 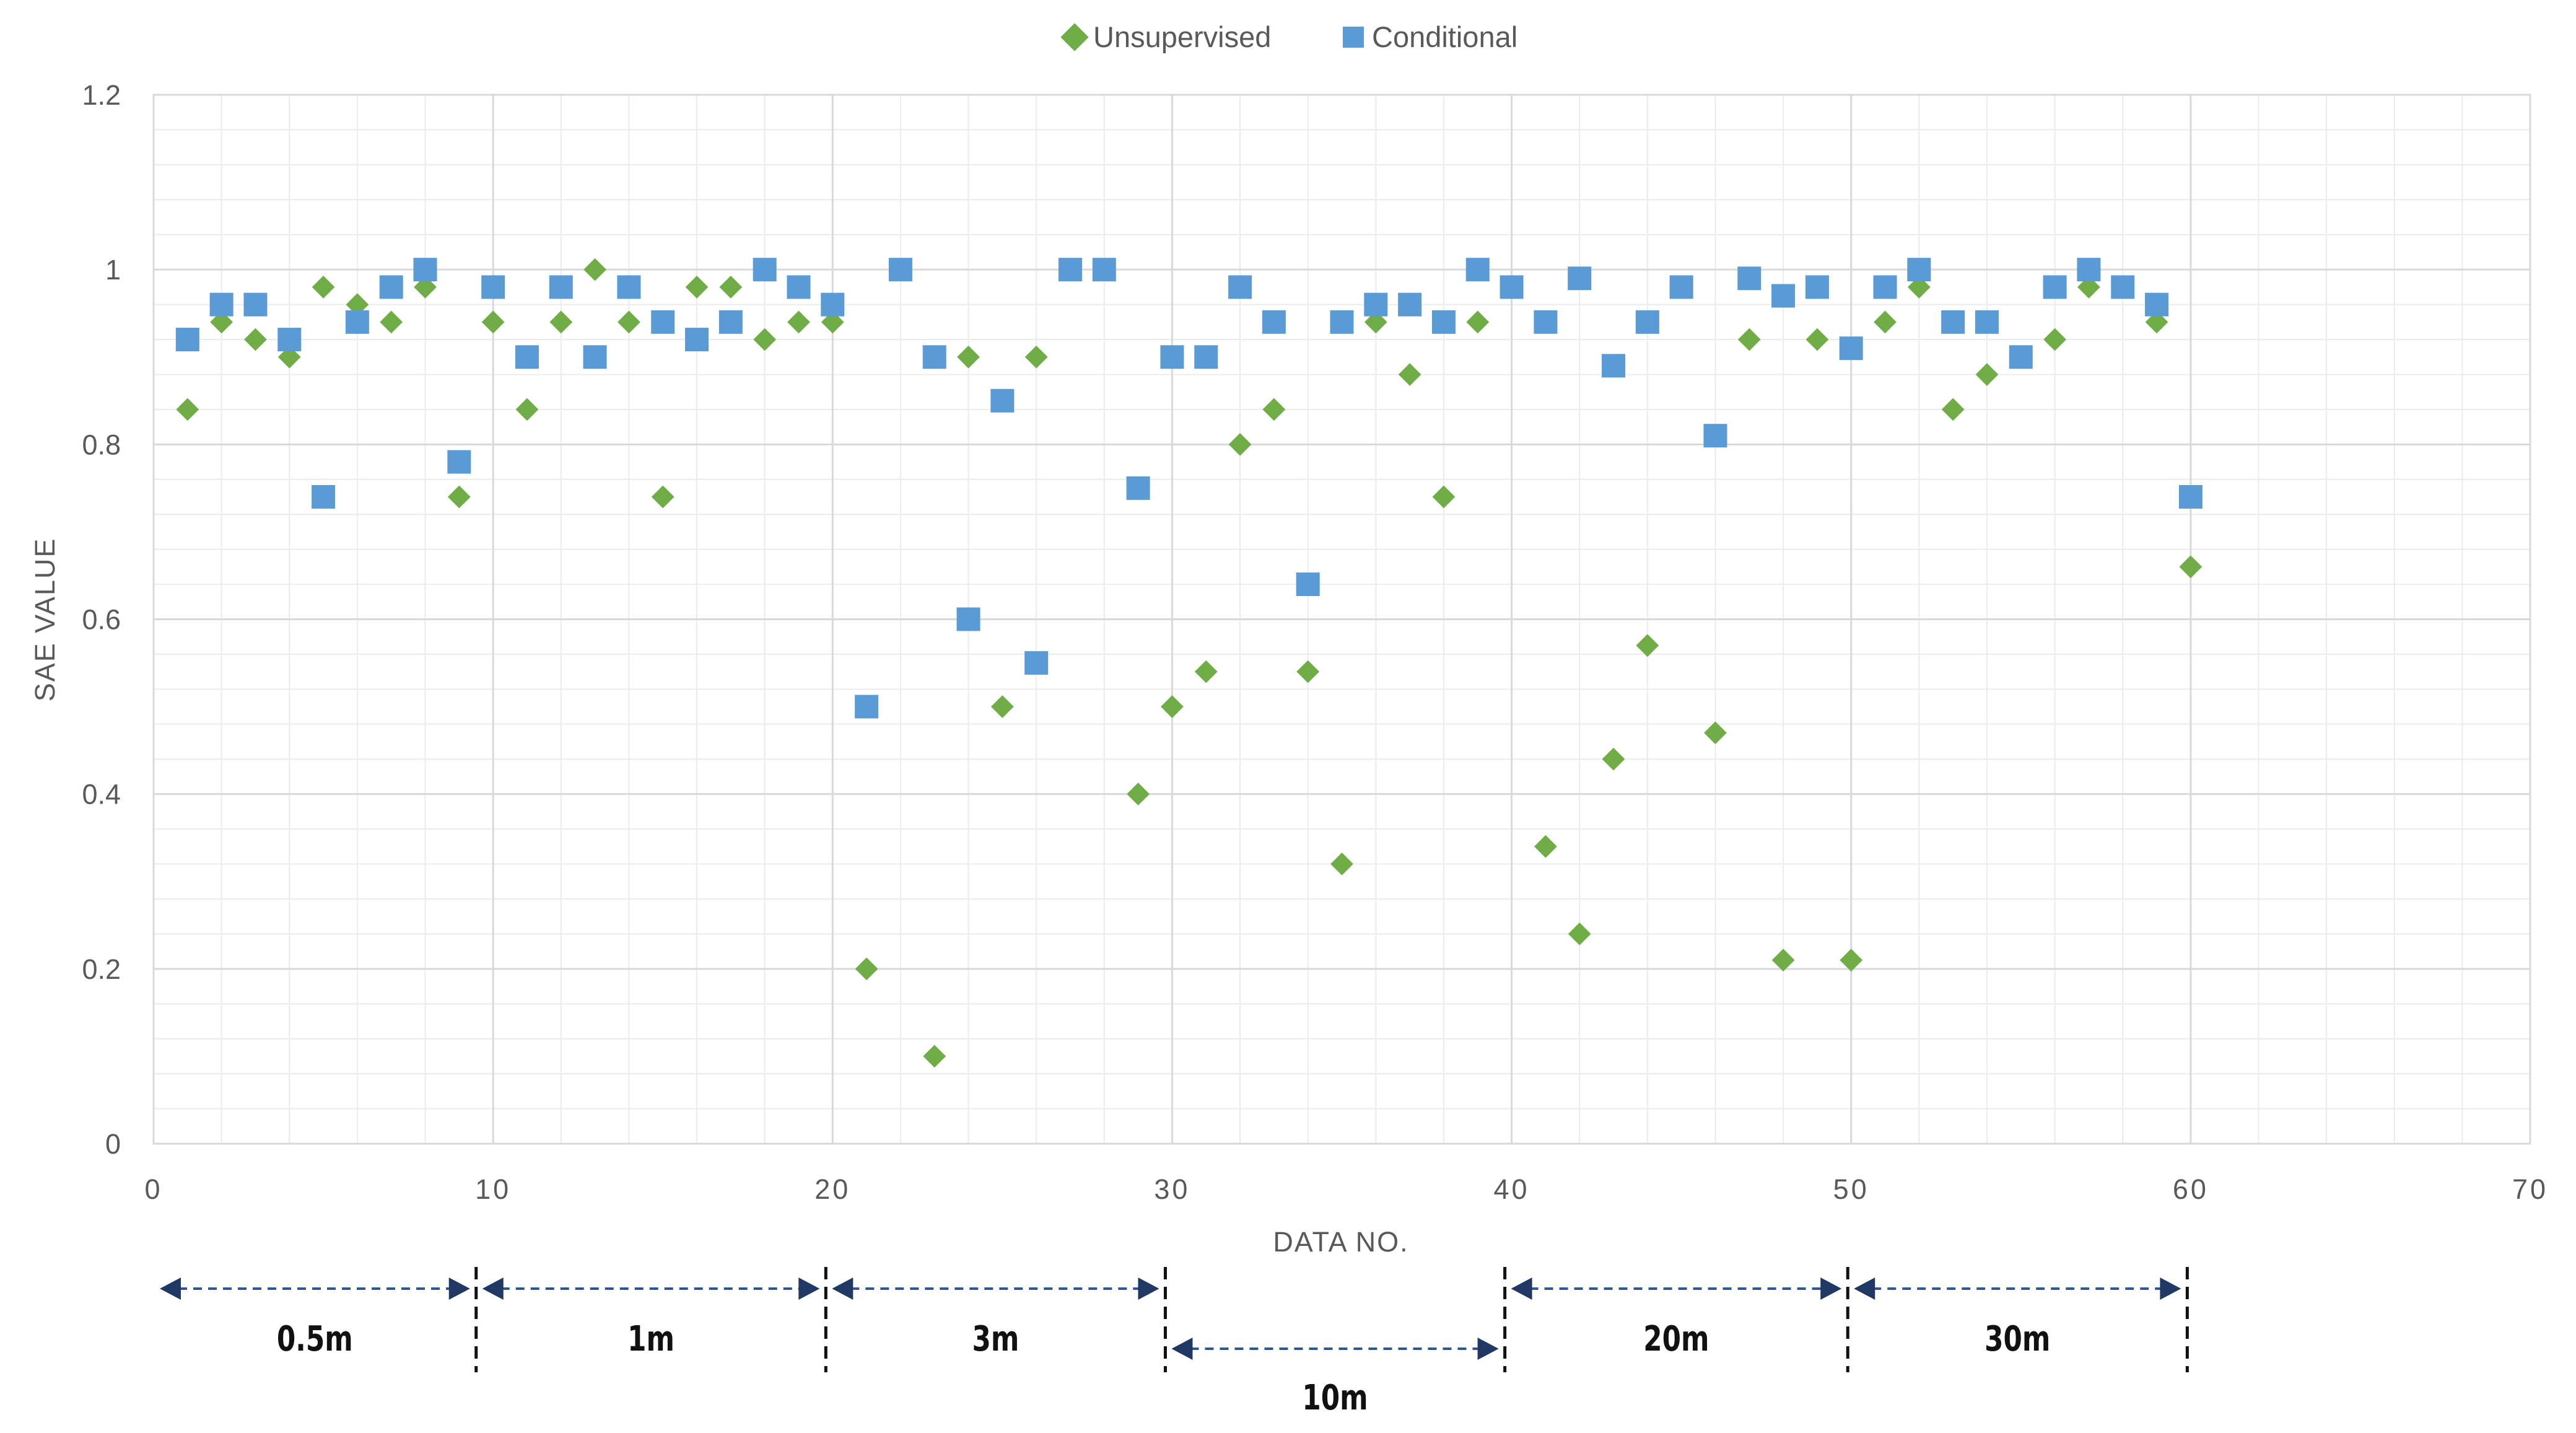 What do you see at coordinates (101, 95) in the screenshot?
I see `y-tick-label: 1.2` at bounding box center [101, 95].